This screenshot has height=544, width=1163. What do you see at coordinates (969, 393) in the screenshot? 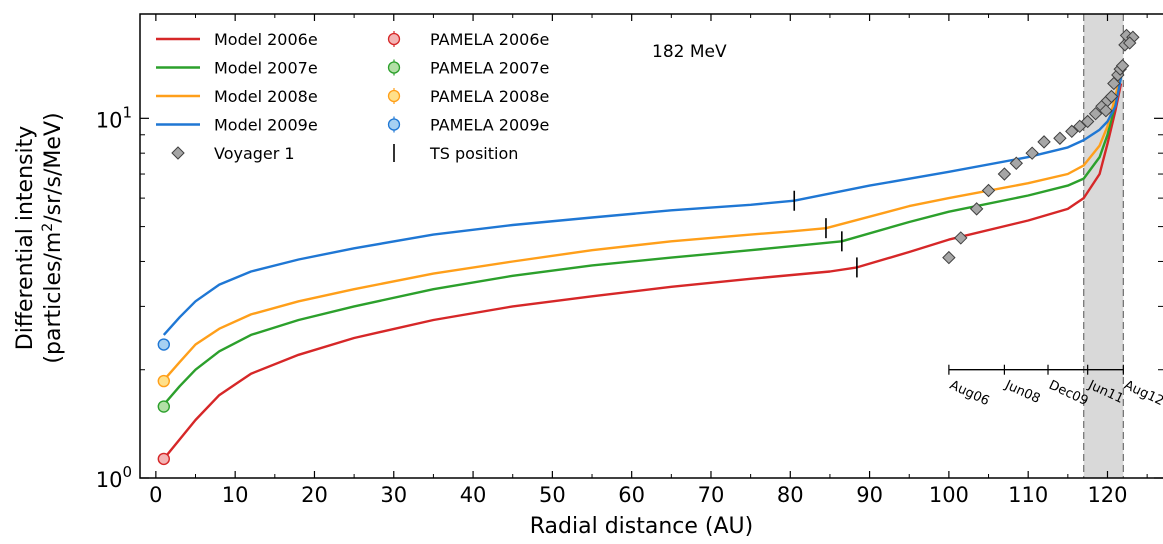
I see `timeline-label: Aug06` at bounding box center [969, 393].